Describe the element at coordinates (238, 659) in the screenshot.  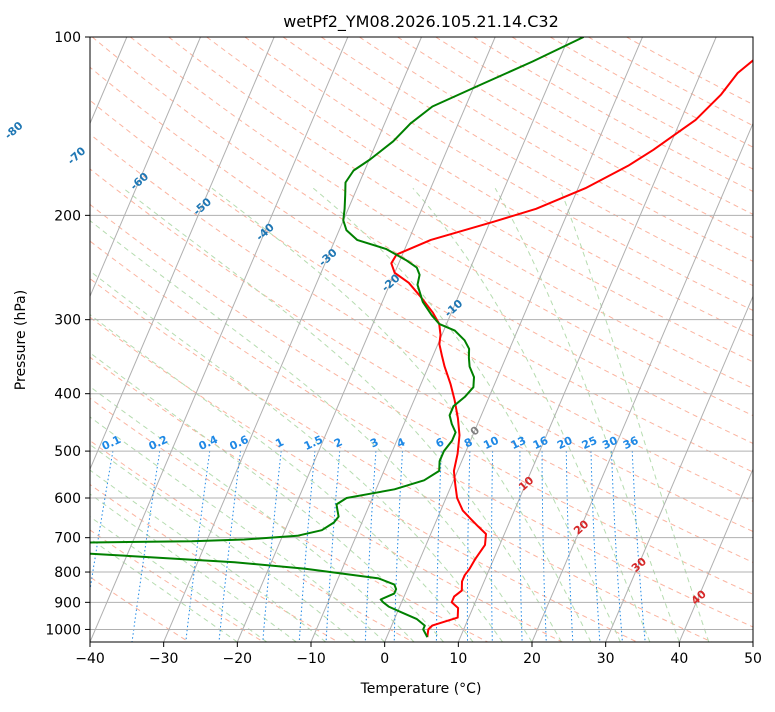
I see `x-tick-label: −20` at that location.